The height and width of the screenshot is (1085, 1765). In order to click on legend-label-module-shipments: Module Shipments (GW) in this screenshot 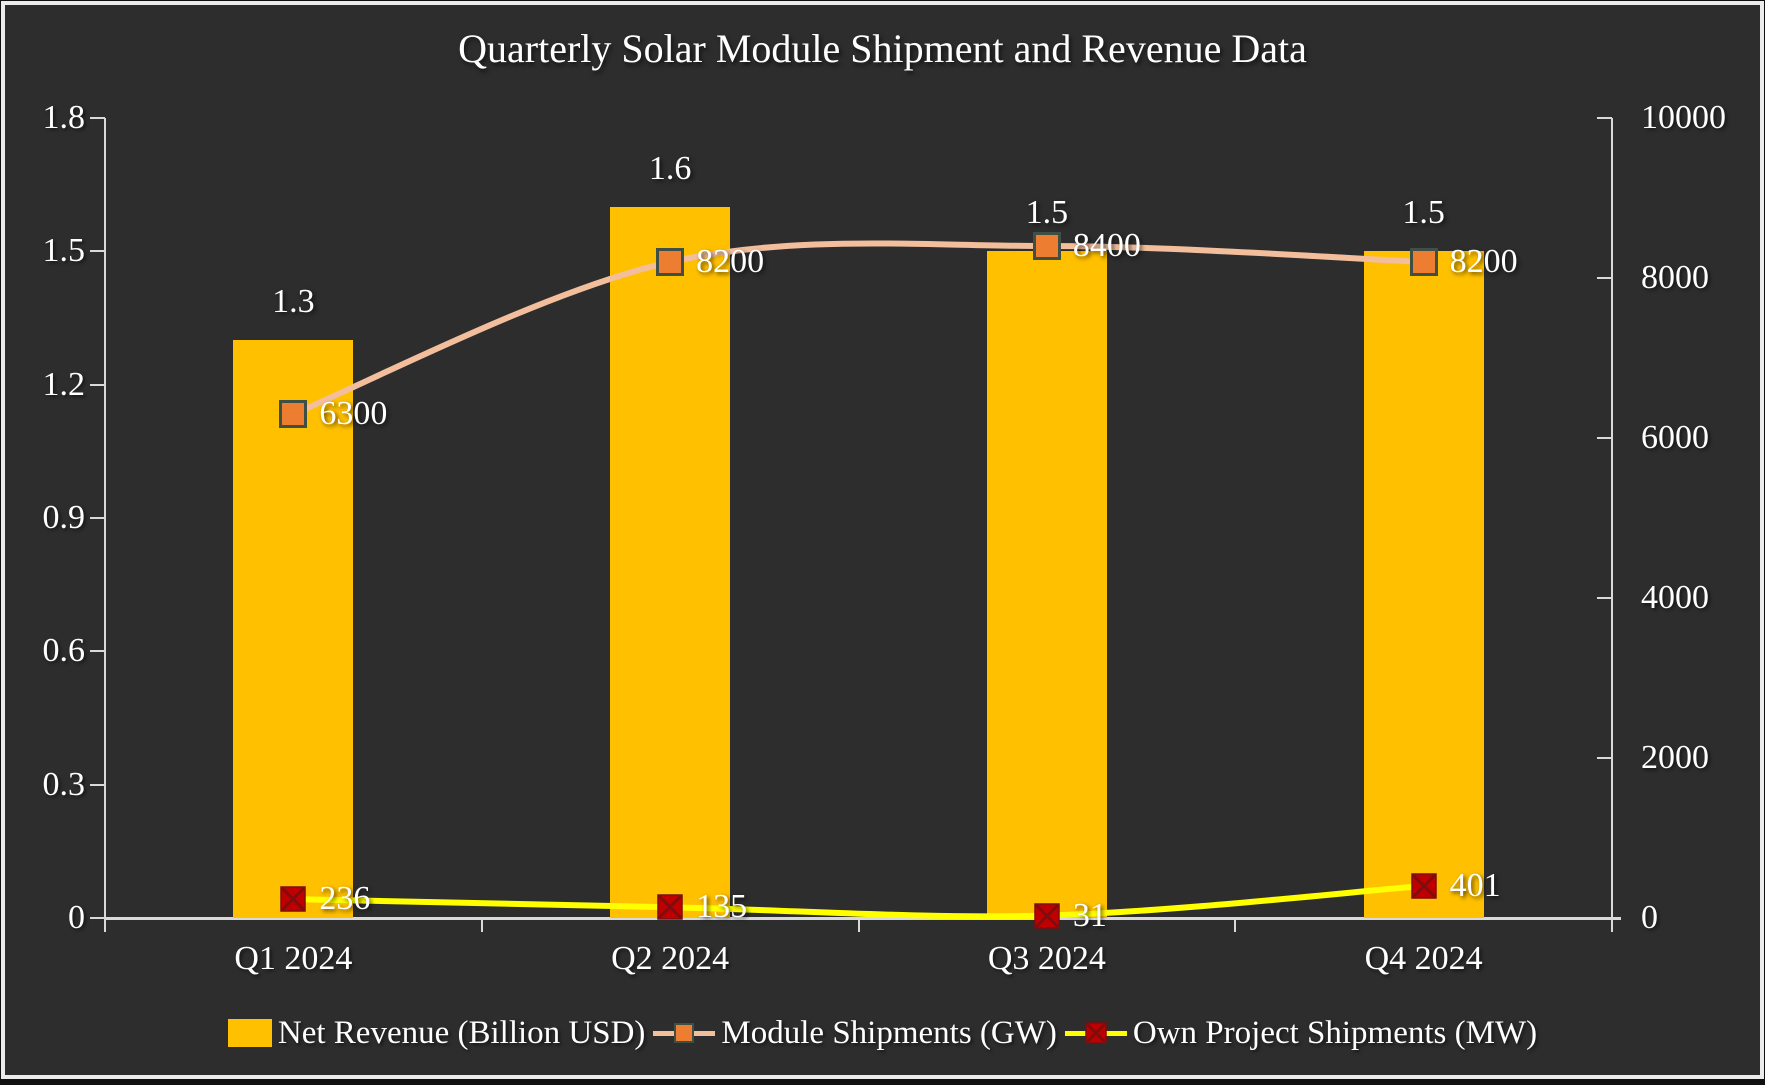, I will do `click(889, 1032)`.